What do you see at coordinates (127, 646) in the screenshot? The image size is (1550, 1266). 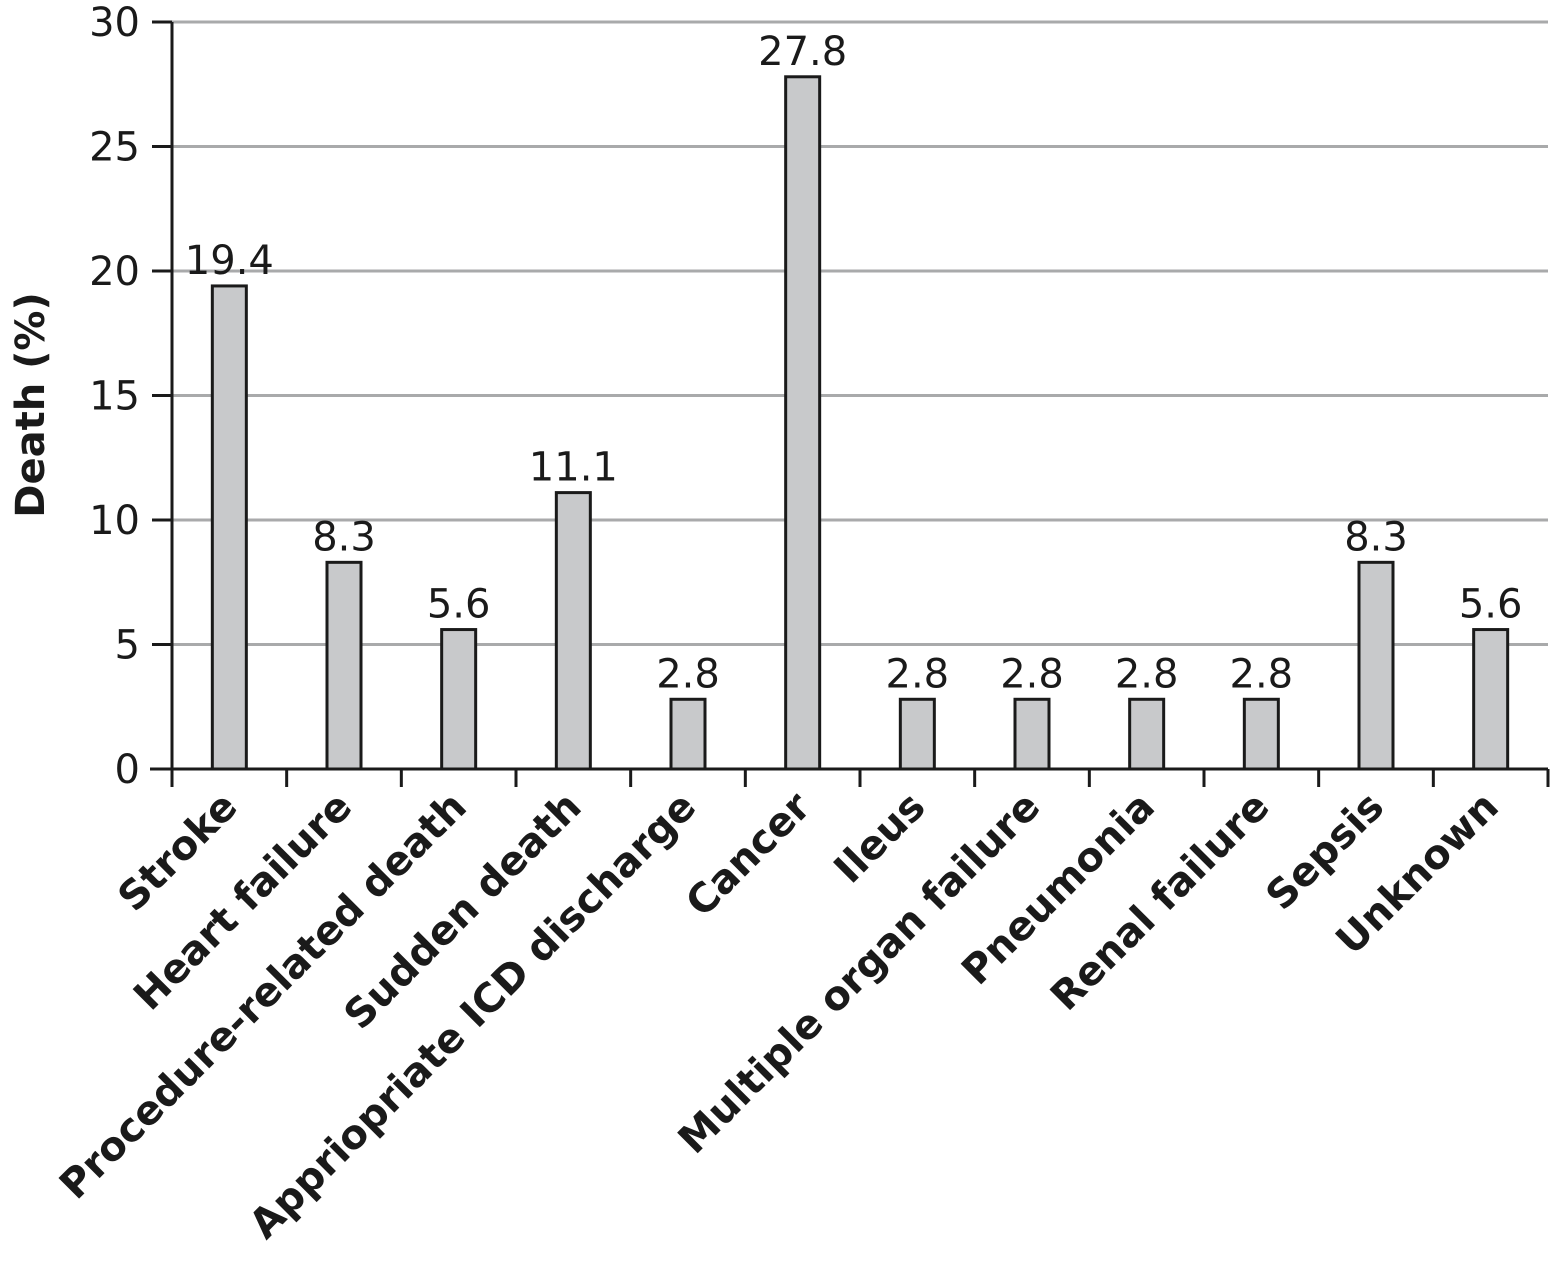 I see `y-tick-label: 5` at bounding box center [127, 646].